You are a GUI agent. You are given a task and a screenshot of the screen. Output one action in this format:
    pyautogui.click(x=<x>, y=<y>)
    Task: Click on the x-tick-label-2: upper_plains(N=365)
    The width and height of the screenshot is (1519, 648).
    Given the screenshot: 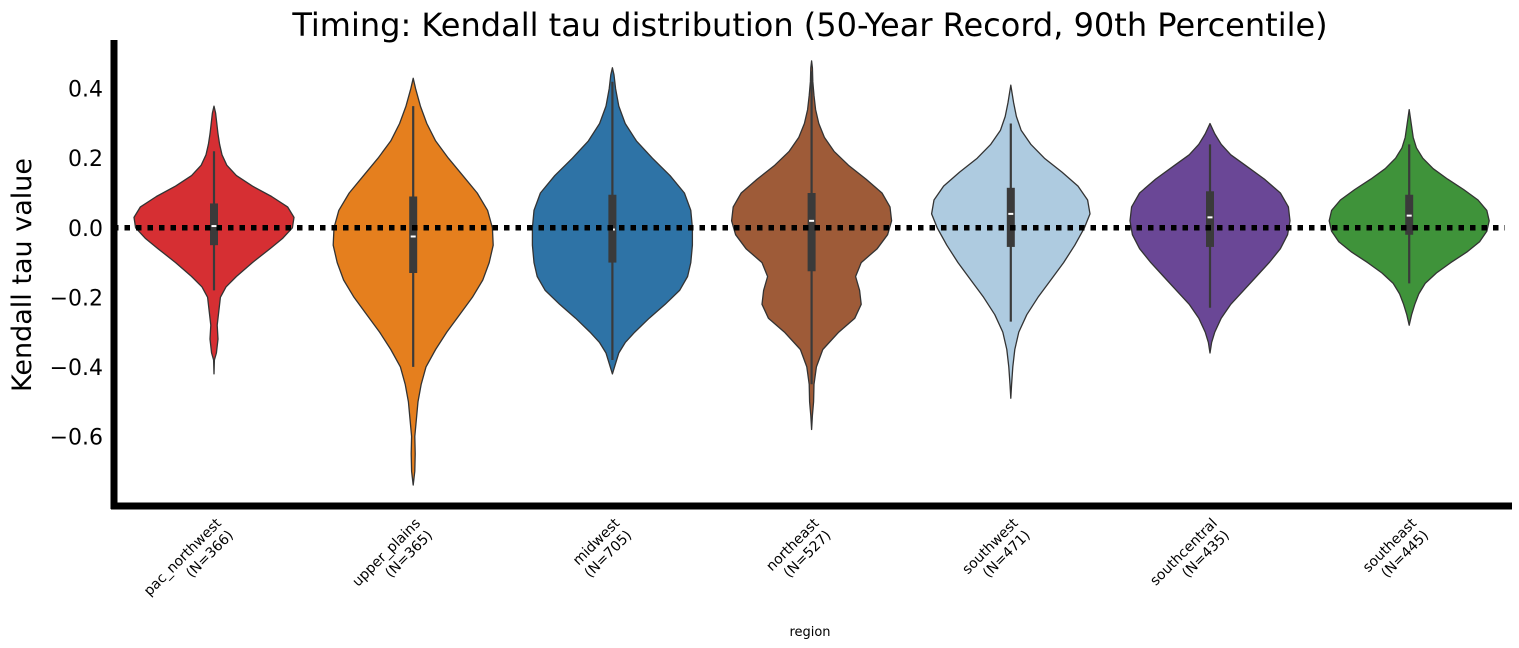 What is the action you would take?
    pyautogui.click(x=392, y=553)
    